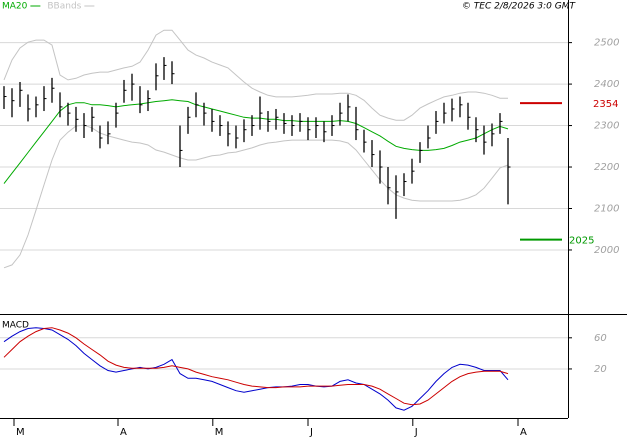 The image size is (627, 440). What do you see at coordinates (606, 167) in the screenshot?
I see `y-tick-label: 2200` at bounding box center [606, 167].